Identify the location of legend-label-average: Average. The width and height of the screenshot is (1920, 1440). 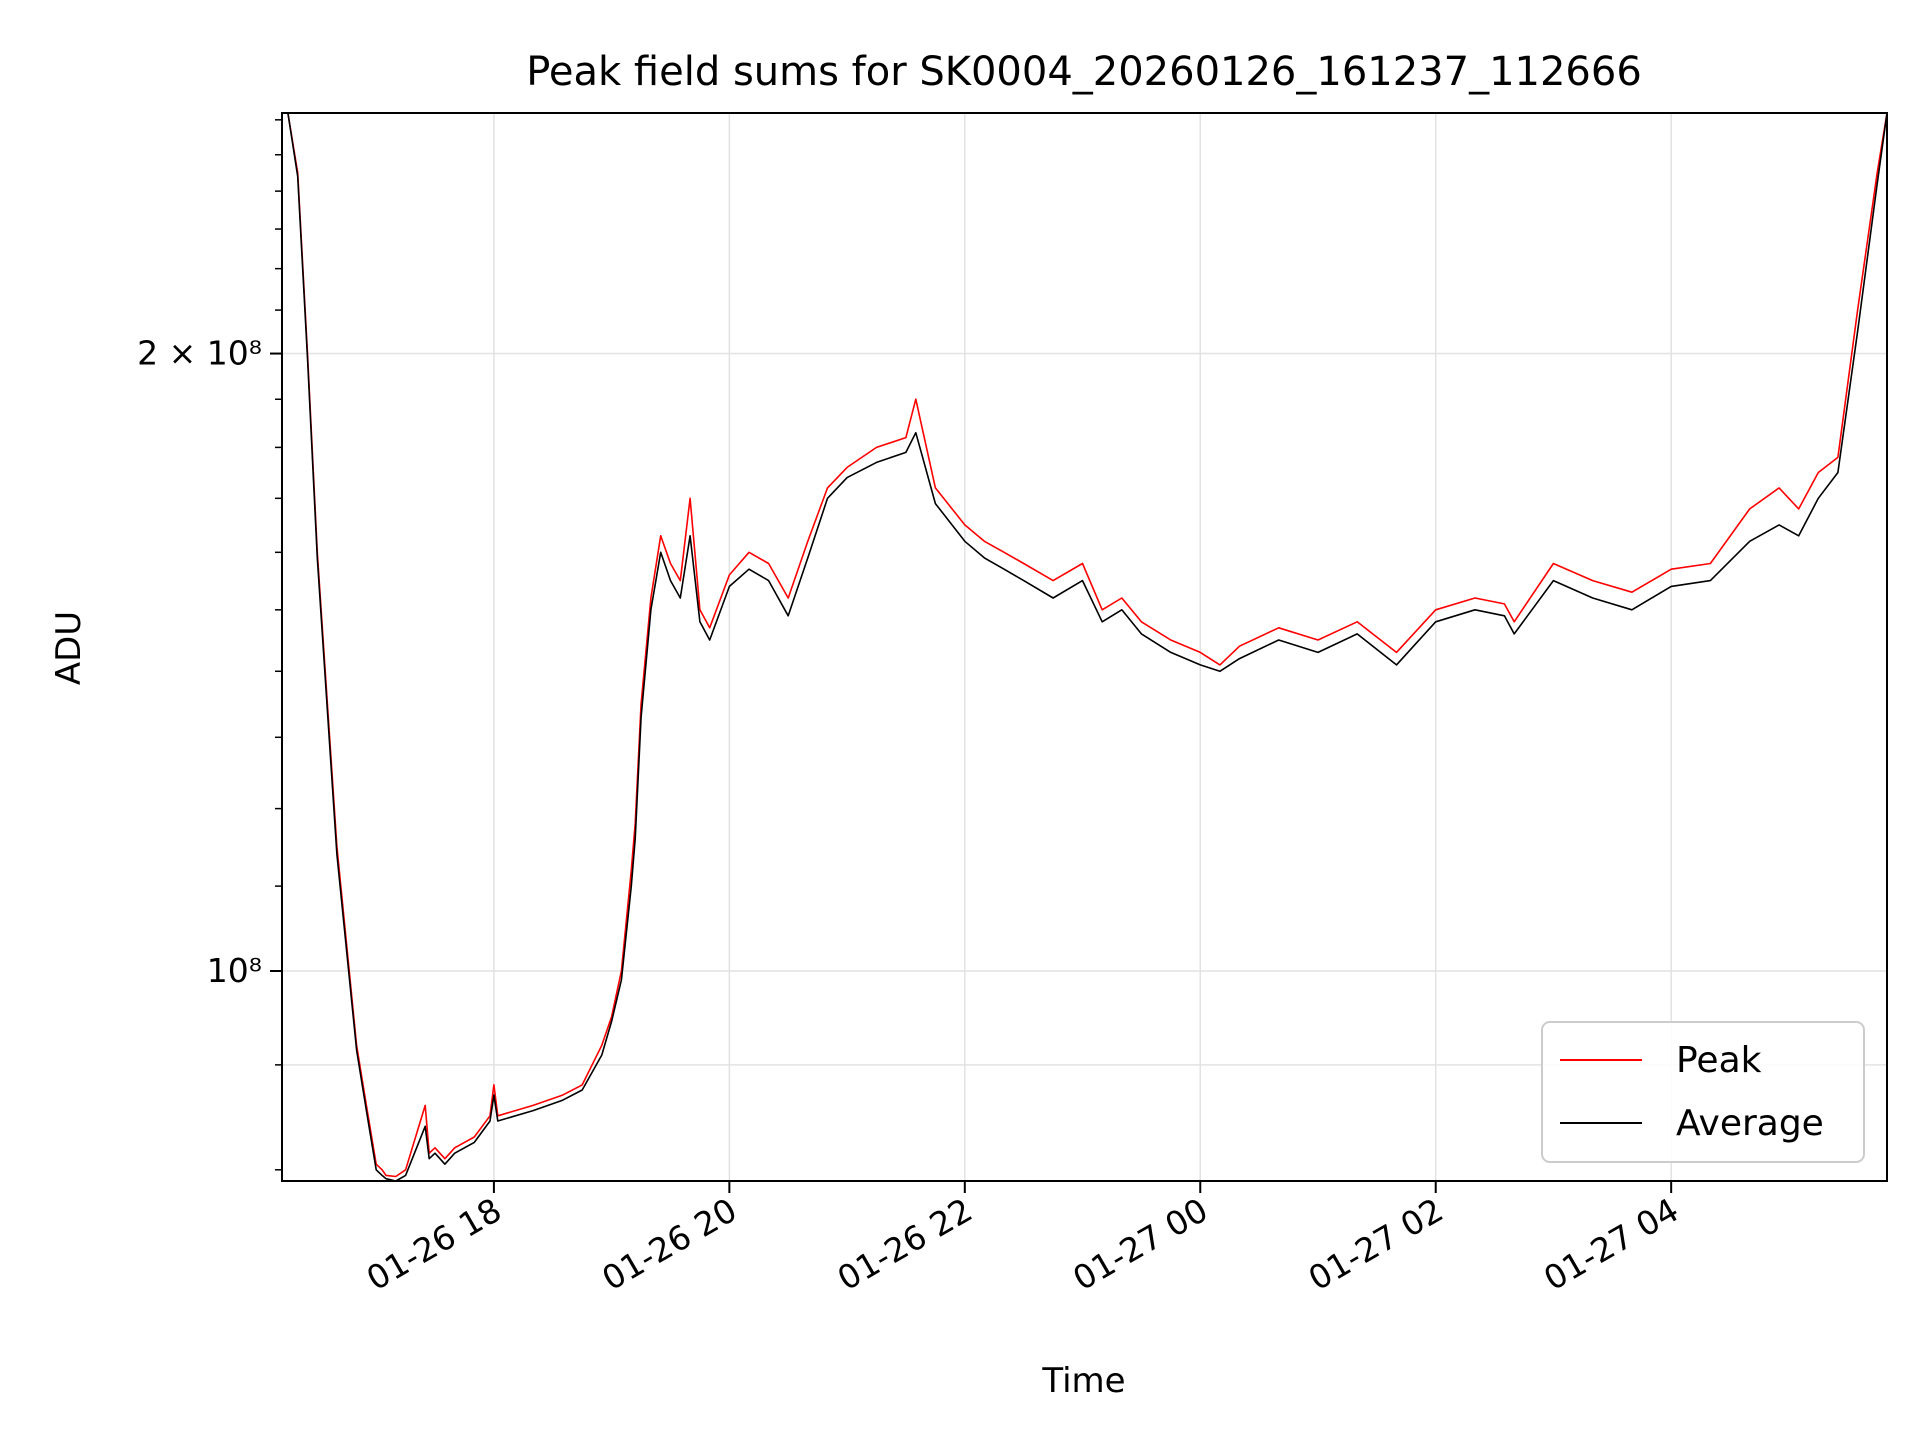
(1750, 1123).